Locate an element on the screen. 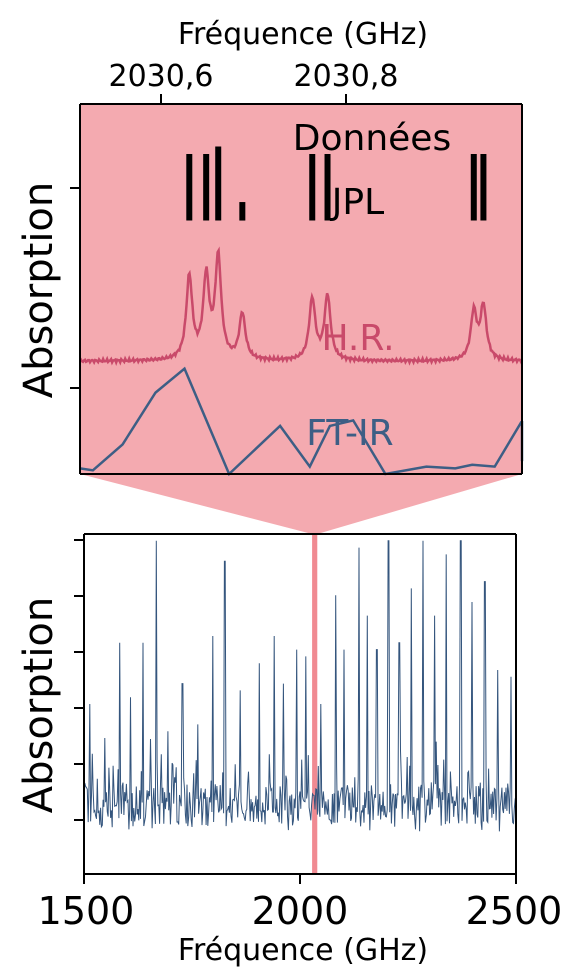 This screenshot has width=566, height=968. zoom-ylabel: Absorption is located at coordinates (39, 290).